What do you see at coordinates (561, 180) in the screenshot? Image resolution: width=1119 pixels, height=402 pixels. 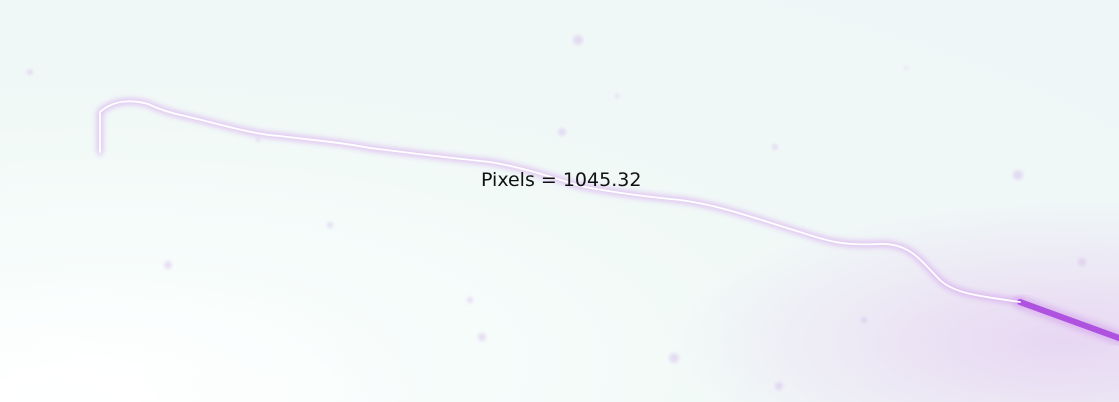 I see `measurement-label: Pixels = 1045.32` at bounding box center [561, 180].